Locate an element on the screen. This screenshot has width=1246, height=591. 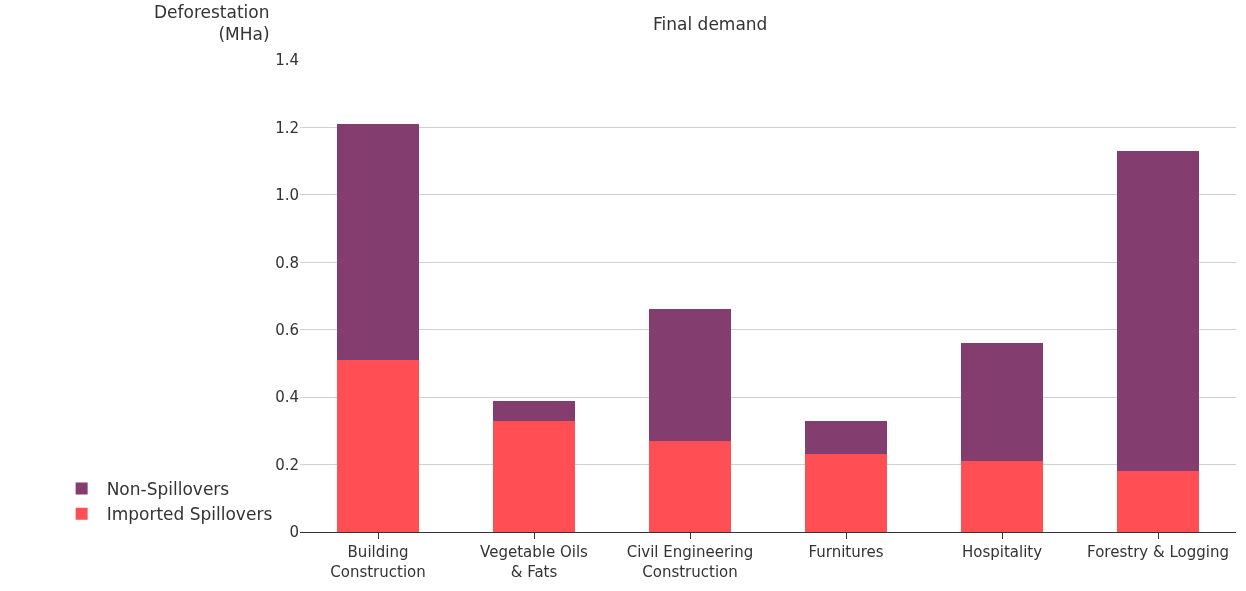
legend-label: Non-Spillovers is located at coordinates (168, 489).